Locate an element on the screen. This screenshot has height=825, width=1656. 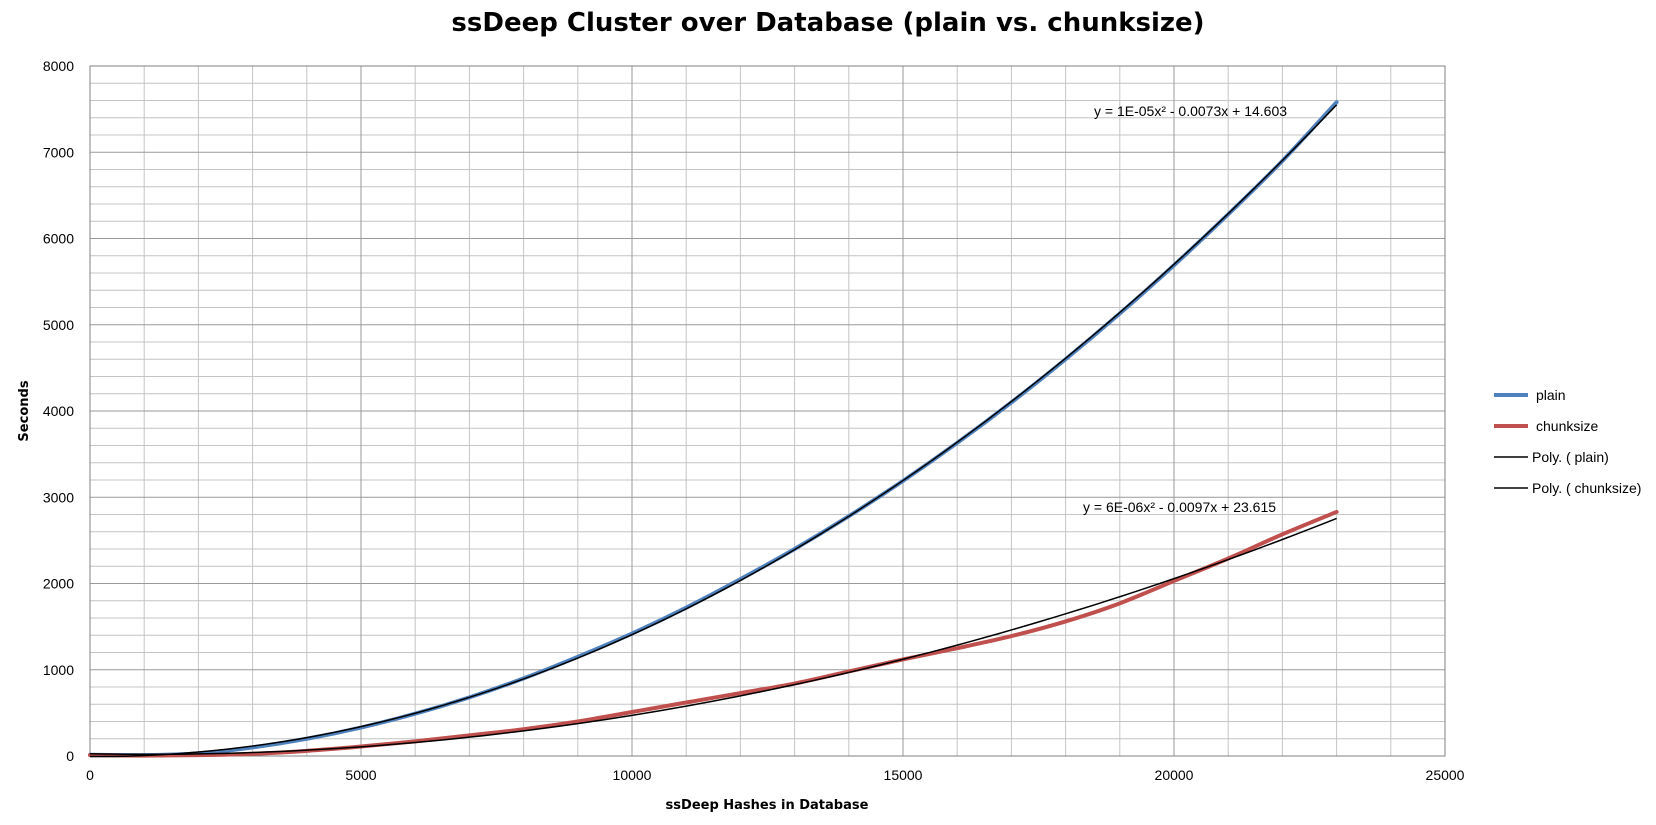
y-tick-label: 8000 is located at coordinates (58, 66).